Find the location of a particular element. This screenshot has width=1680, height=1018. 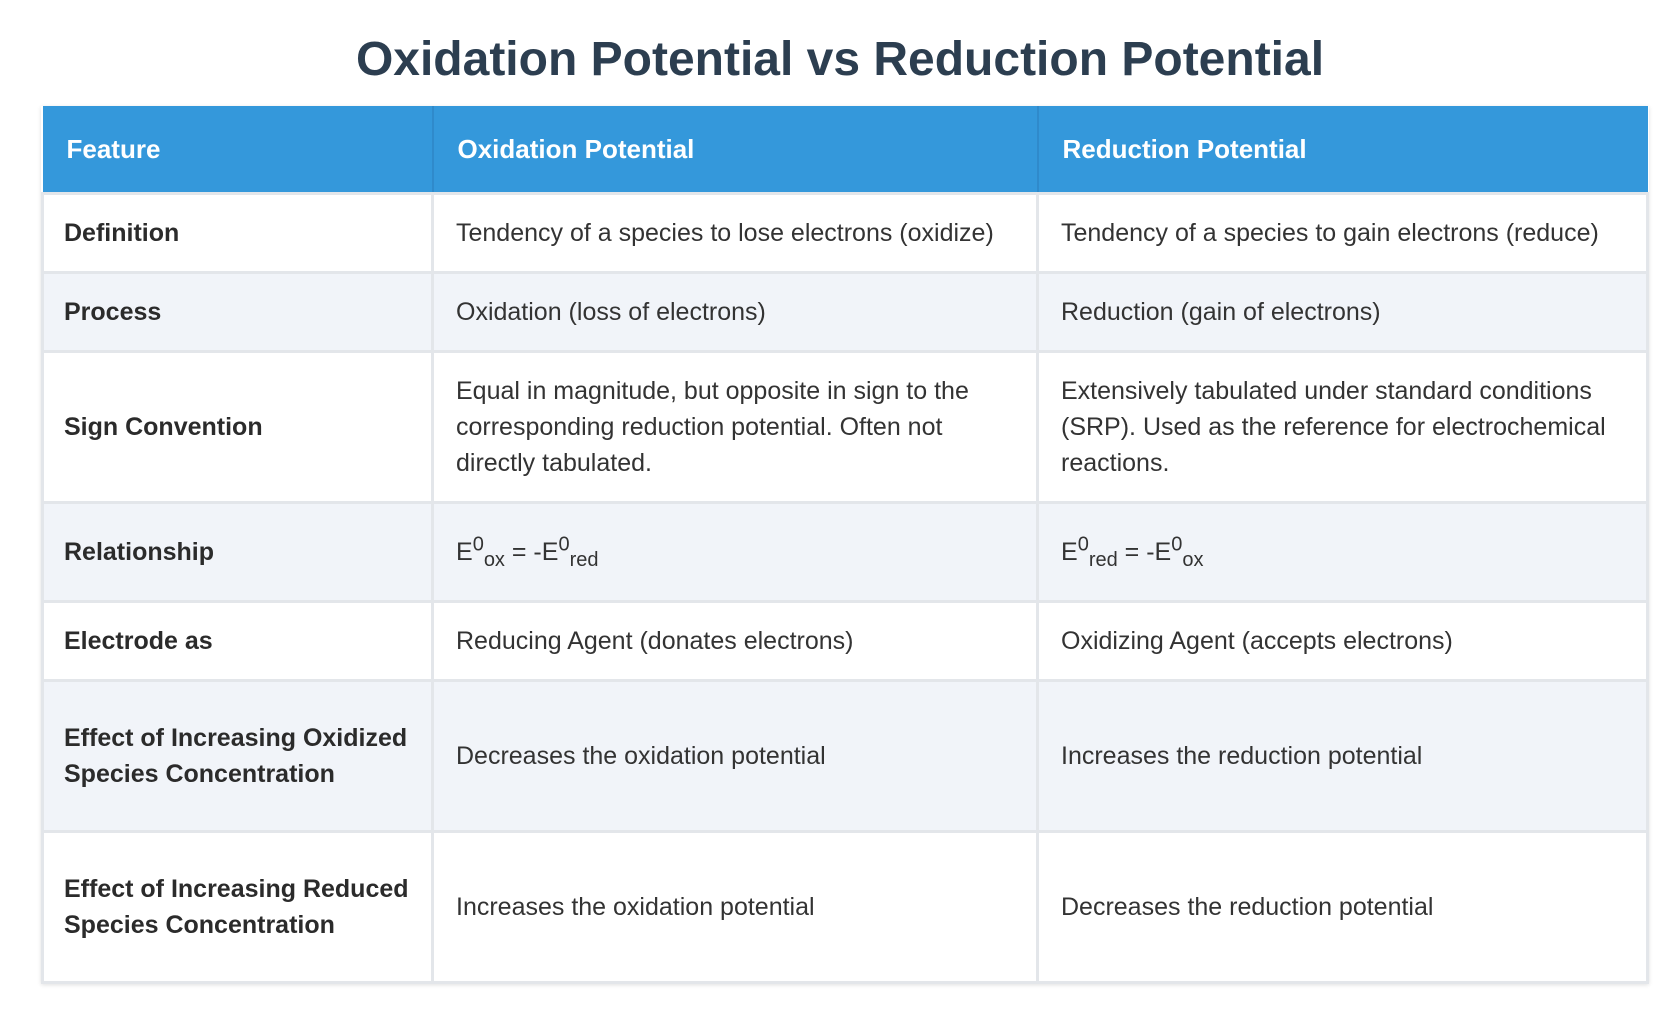

reduction-cell: Increases the reduction potential is located at coordinates (1342, 756).